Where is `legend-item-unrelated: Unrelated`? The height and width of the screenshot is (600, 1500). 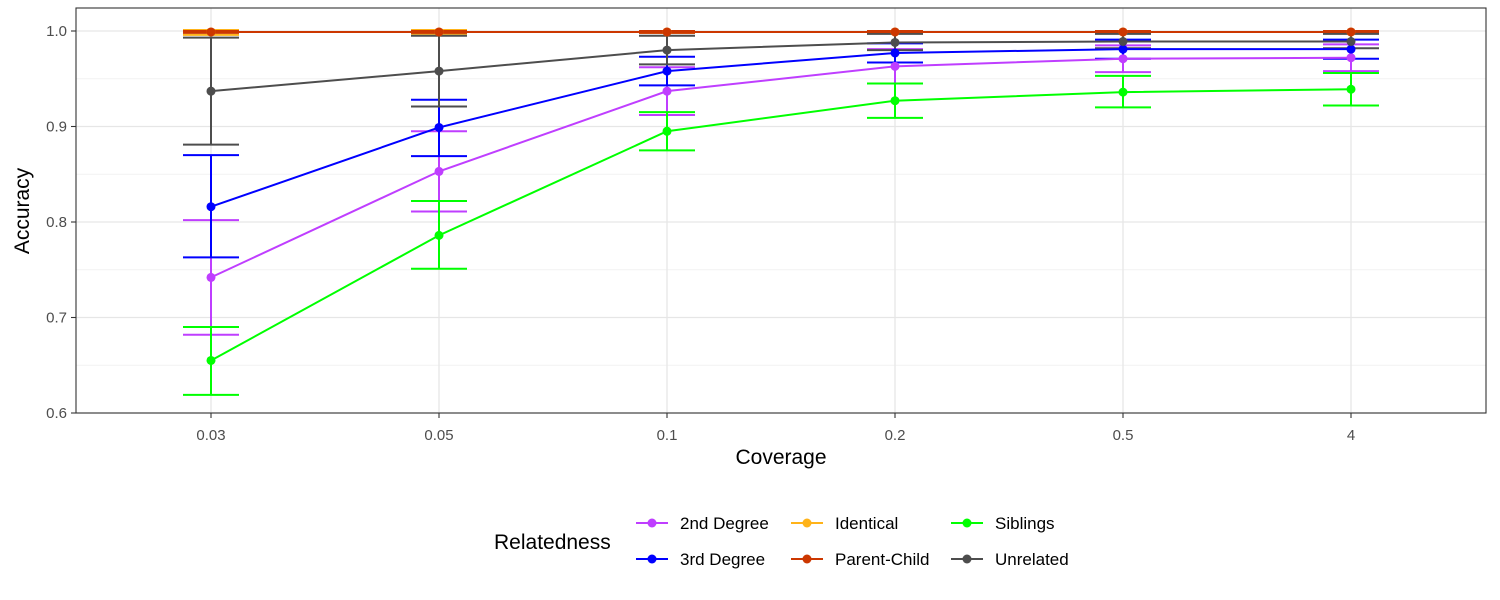 legend-item-unrelated: Unrelated is located at coordinates (1010, 559).